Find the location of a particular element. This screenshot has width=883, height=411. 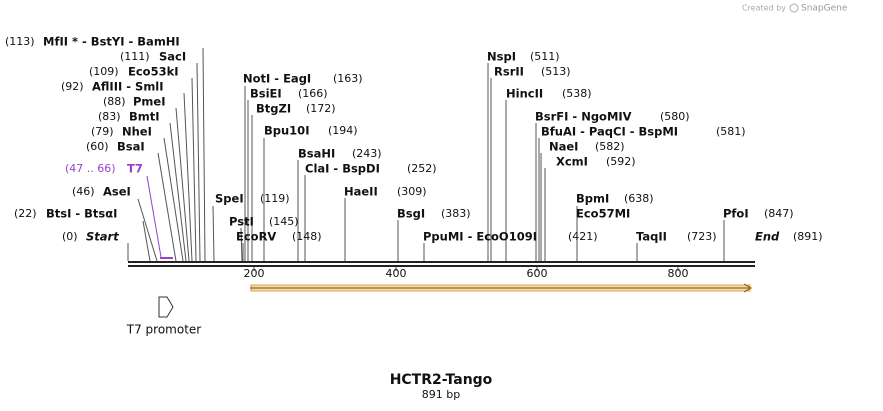

site-name: Bpu10I is located at coordinates (286, 131).